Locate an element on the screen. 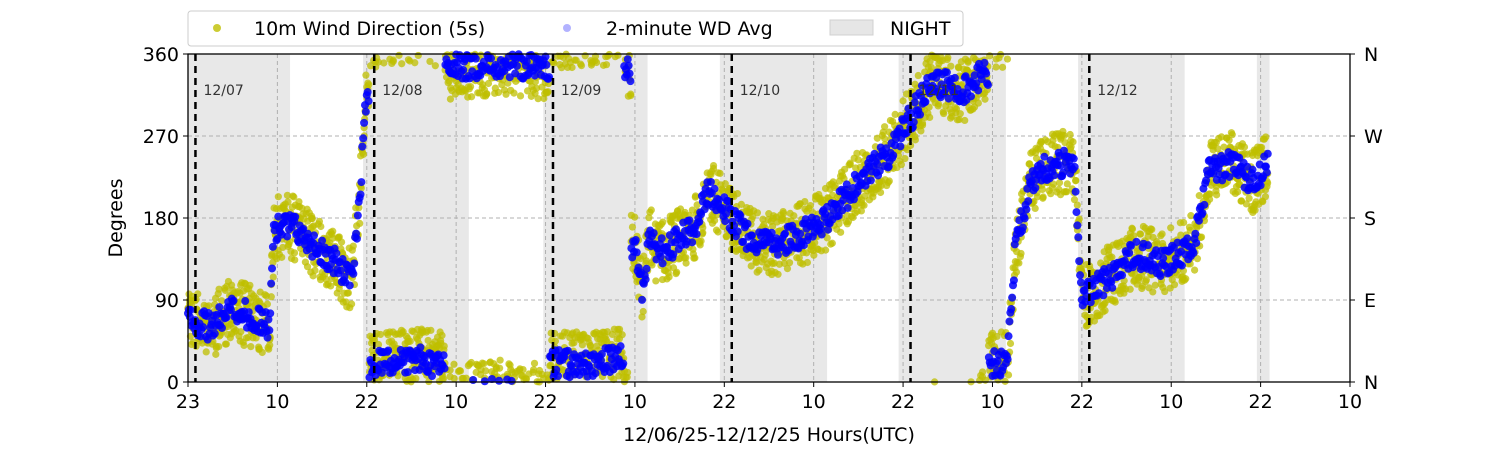 The image size is (1500, 454). x-tick-label: 23 is located at coordinates (188, 402).